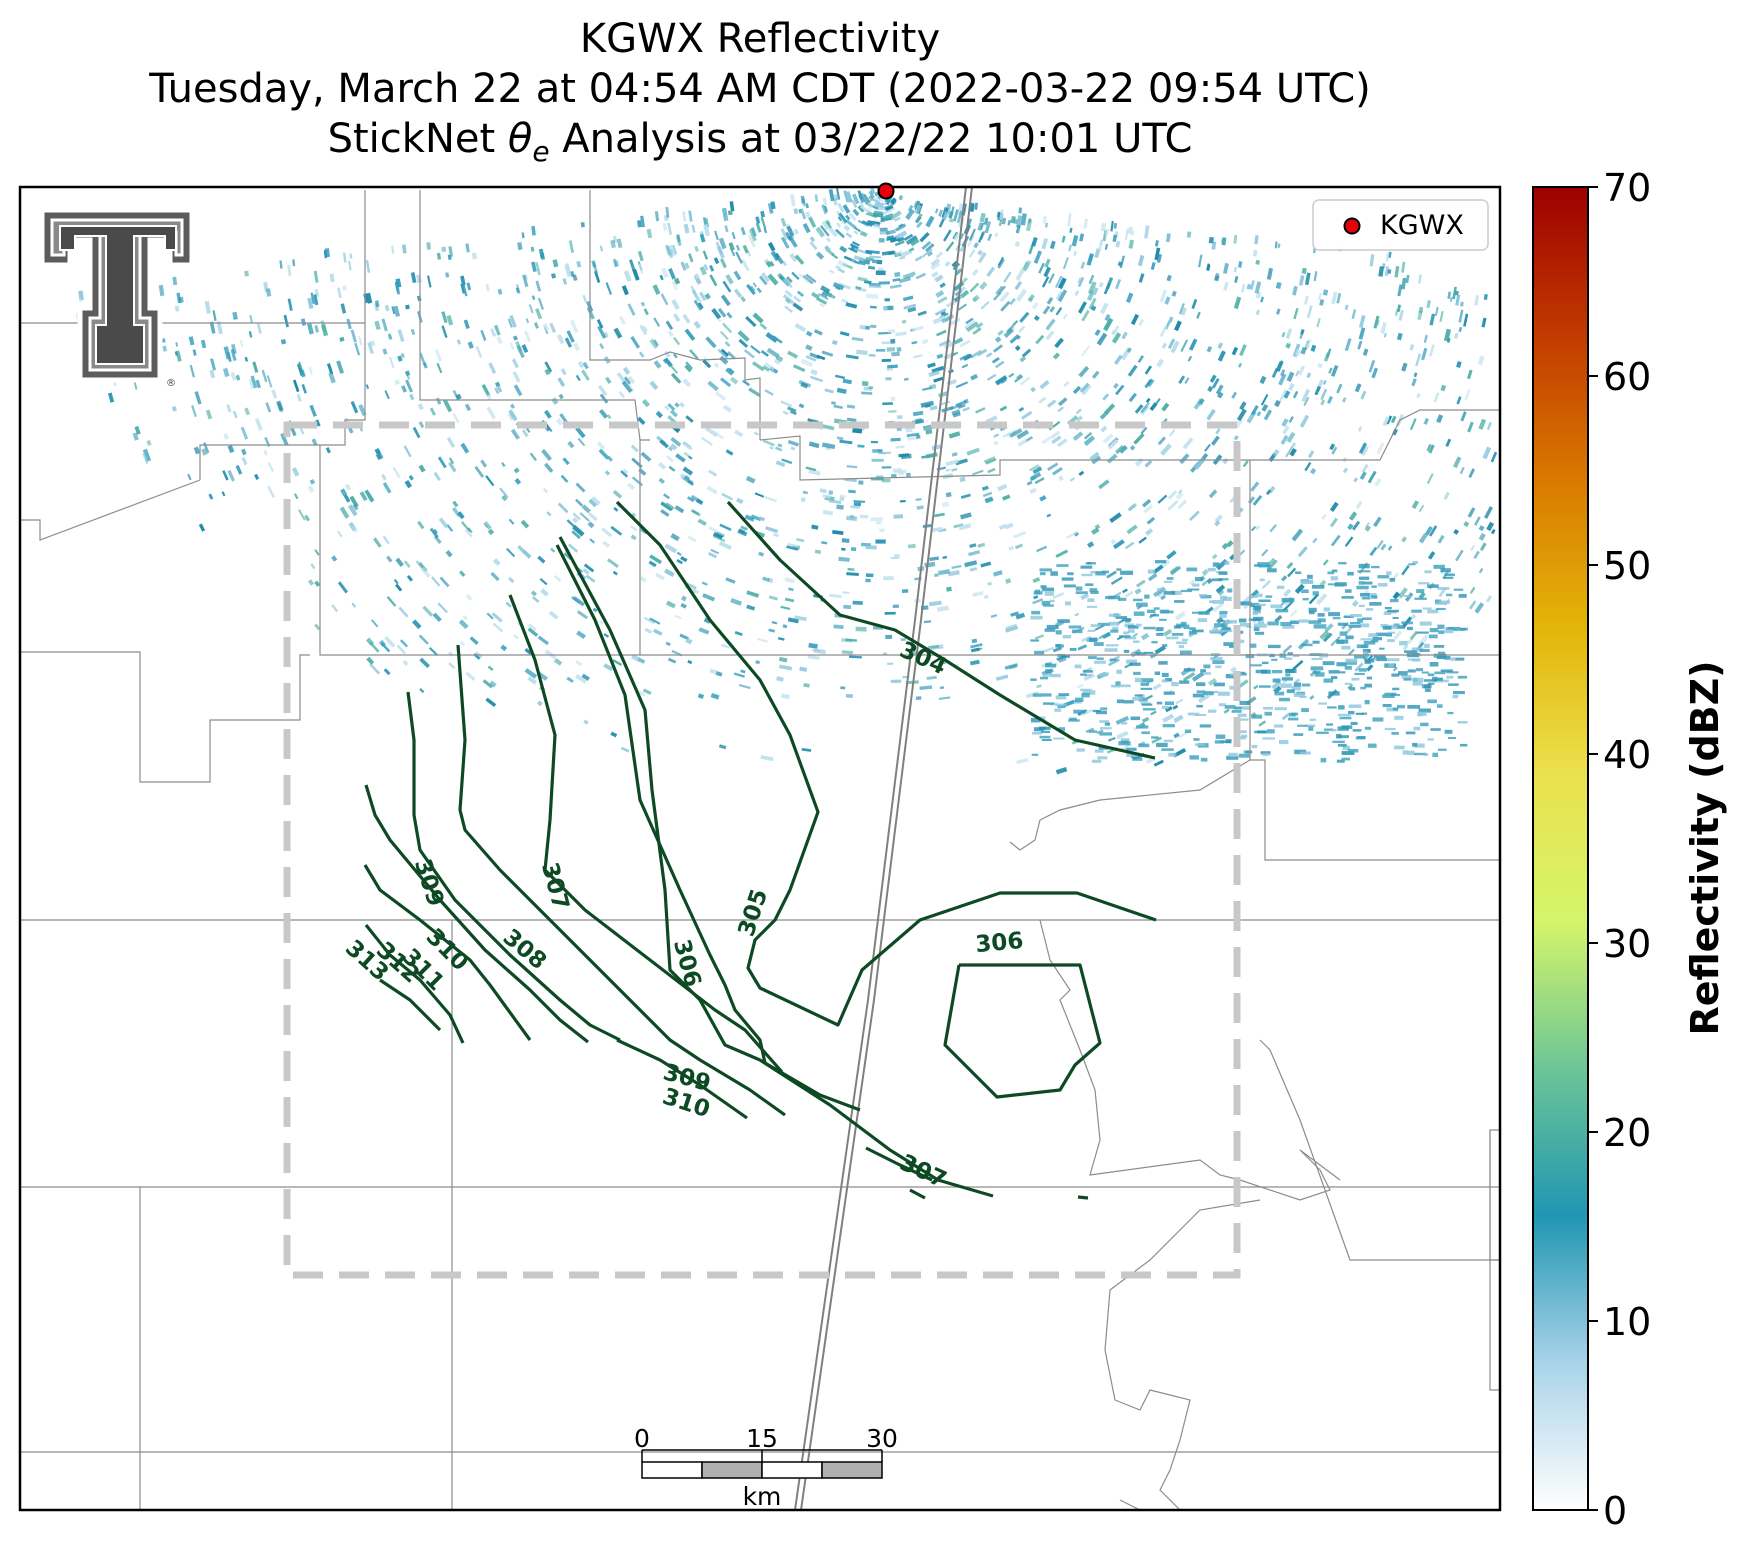 This screenshot has height=1552, width=1738. I want to click on contour-frag-d, so click(1083, 1197).